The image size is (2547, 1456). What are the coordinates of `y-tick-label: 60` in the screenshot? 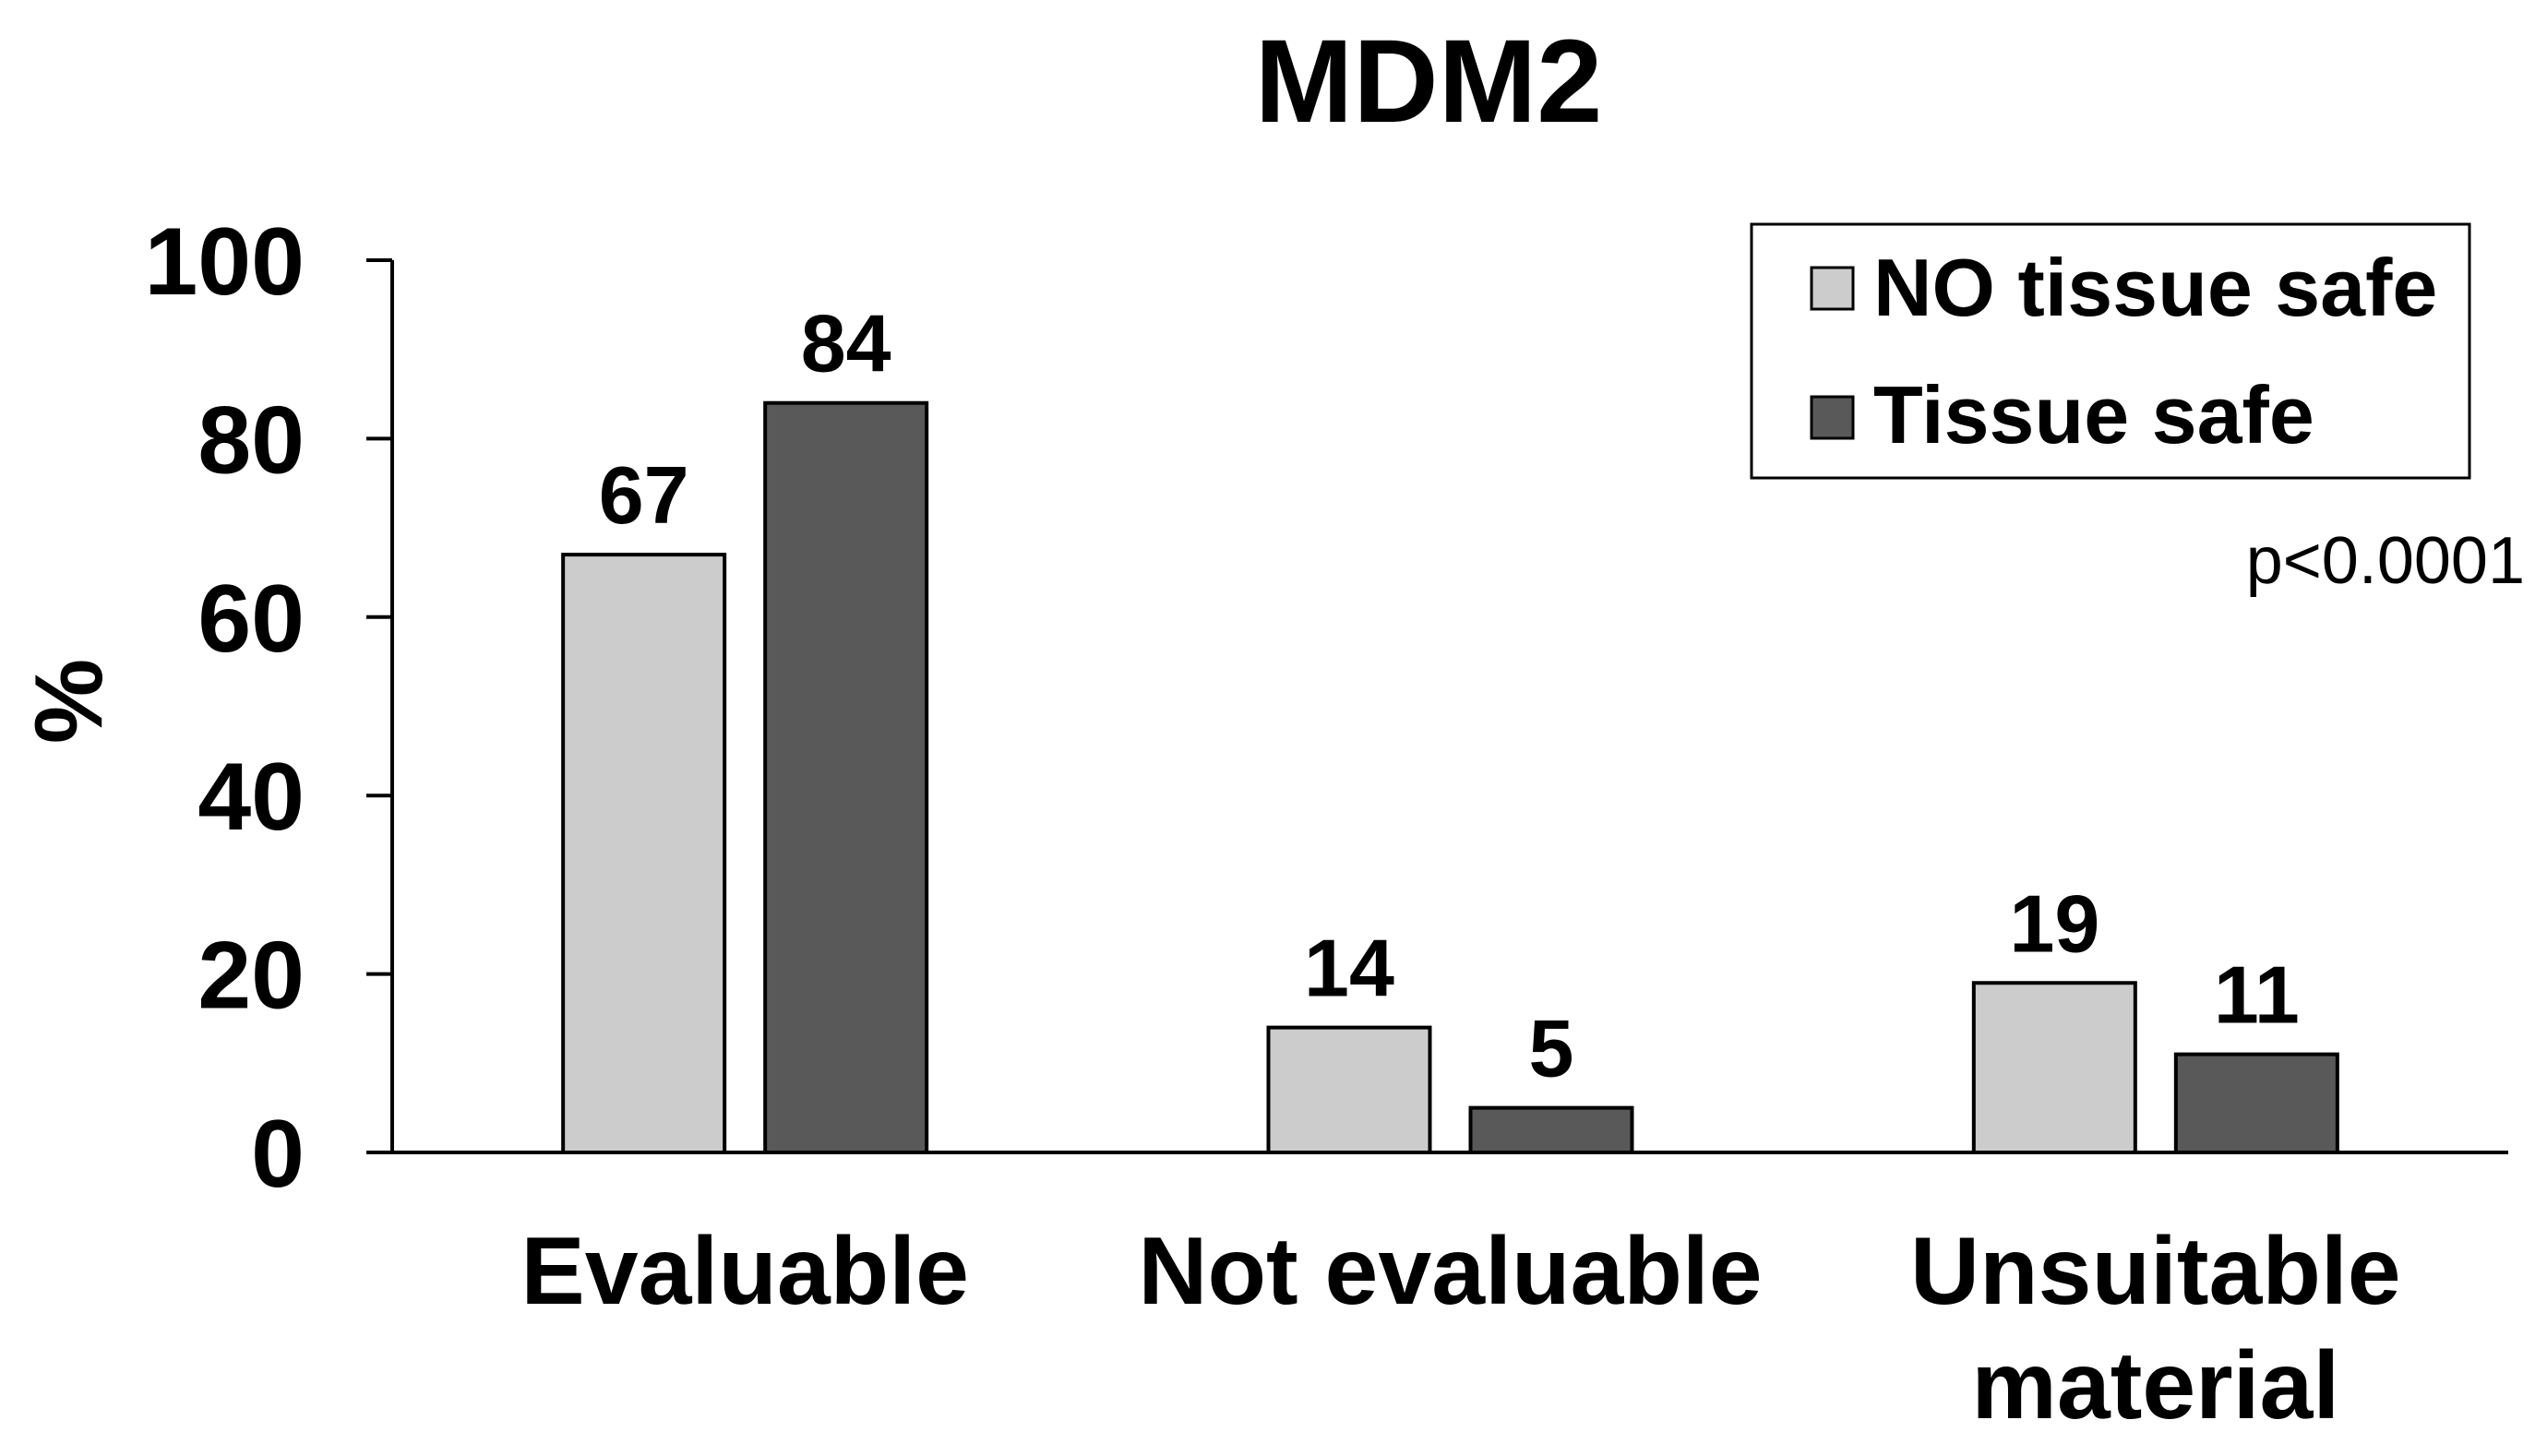 It's located at (251, 619).